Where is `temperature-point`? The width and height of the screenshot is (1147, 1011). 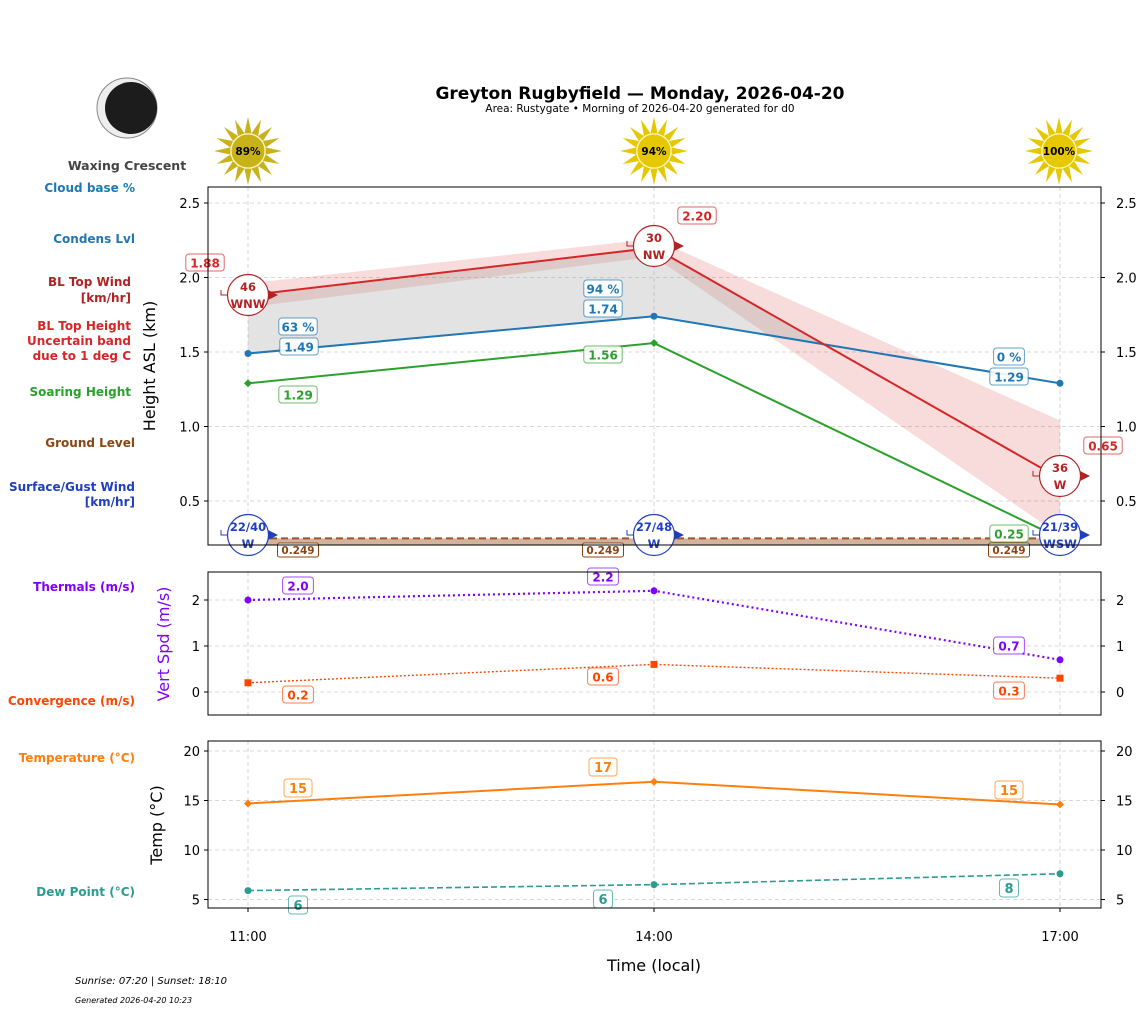
temperature-point is located at coordinates (248, 803).